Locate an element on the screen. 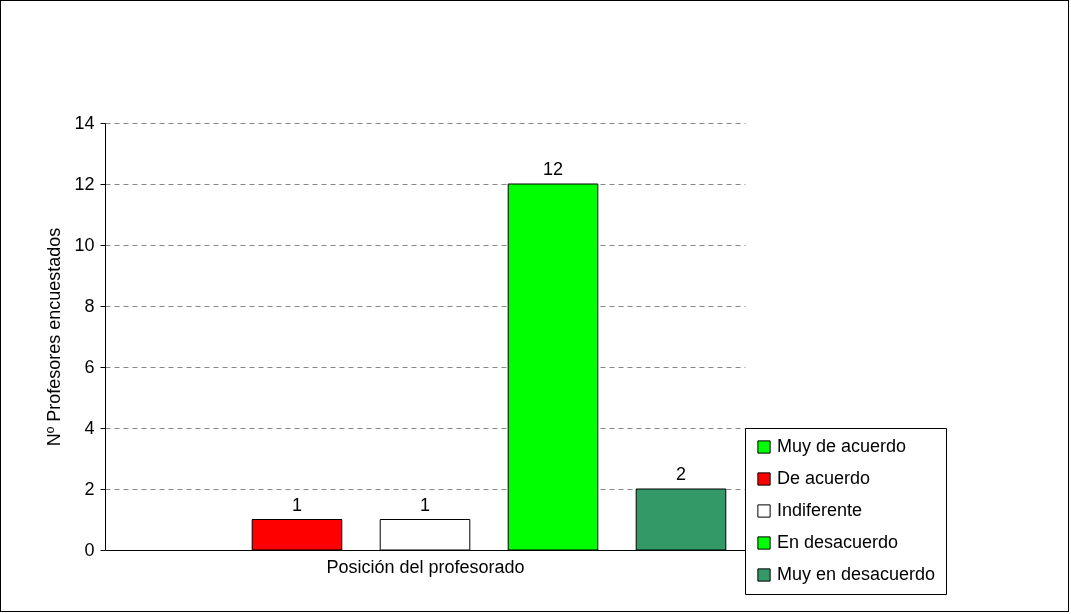  legend-label: Muy de acuerdo is located at coordinates (842, 446).